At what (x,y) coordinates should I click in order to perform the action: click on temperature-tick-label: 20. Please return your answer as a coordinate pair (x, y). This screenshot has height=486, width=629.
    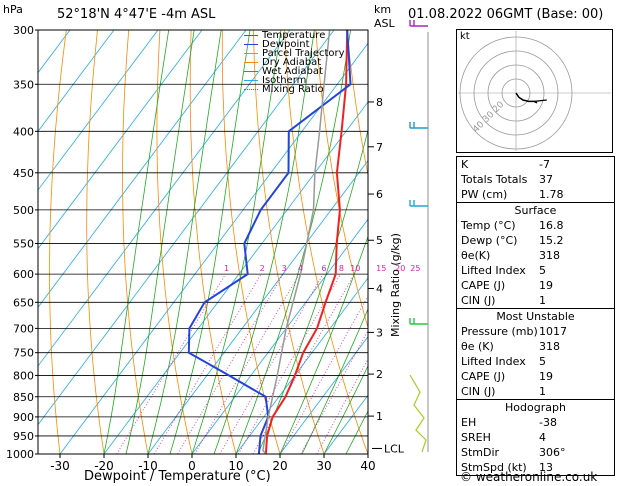
    Looking at the image, I should click on (279, 466).